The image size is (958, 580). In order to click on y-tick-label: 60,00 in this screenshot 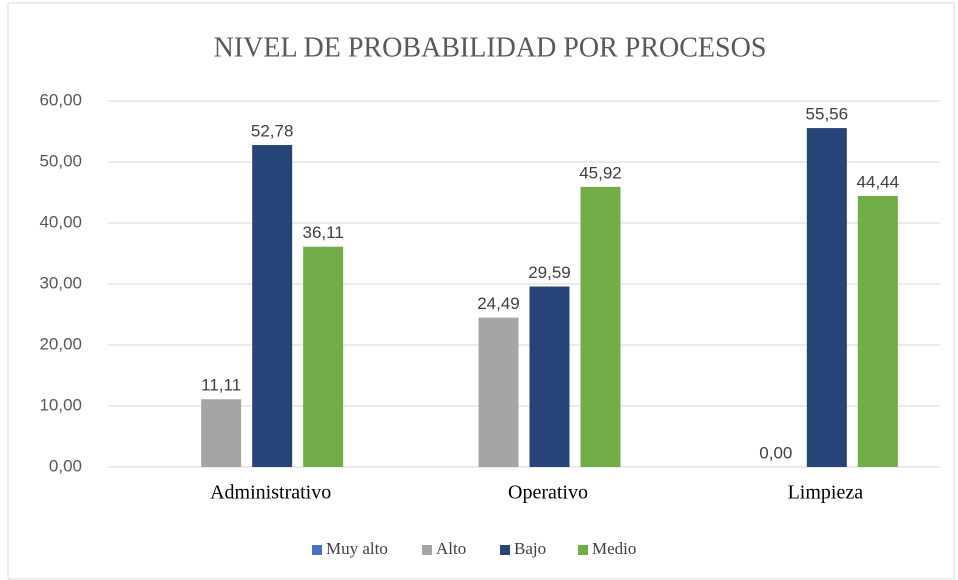, I will do `click(60, 99)`.